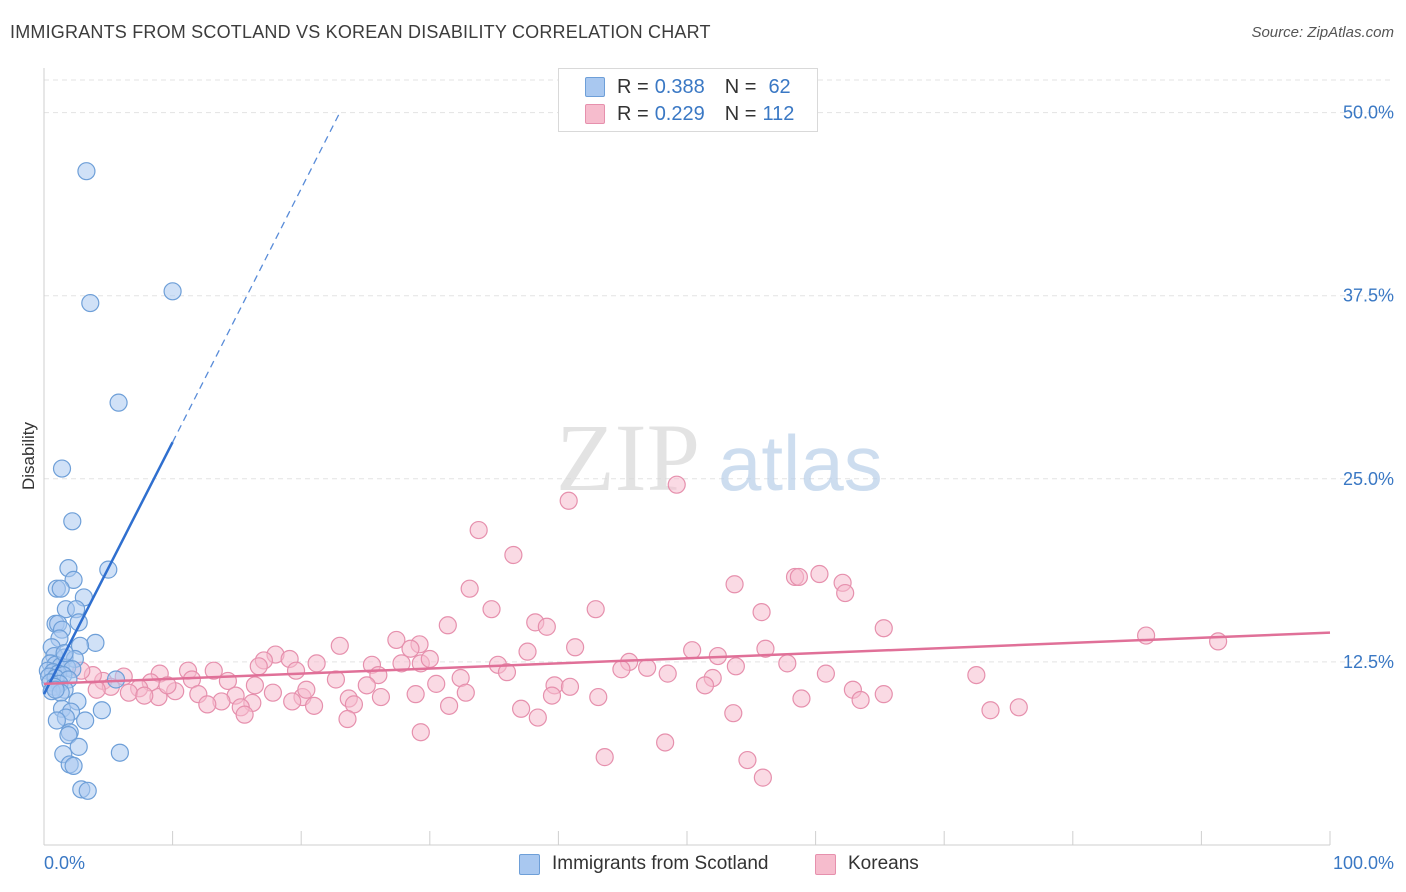 The image size is (1406, 892). What do you see at coordinates (679, 113) in the screenshot?
I see `korean-r-value: 0.229` at bounding box center [679, 113].